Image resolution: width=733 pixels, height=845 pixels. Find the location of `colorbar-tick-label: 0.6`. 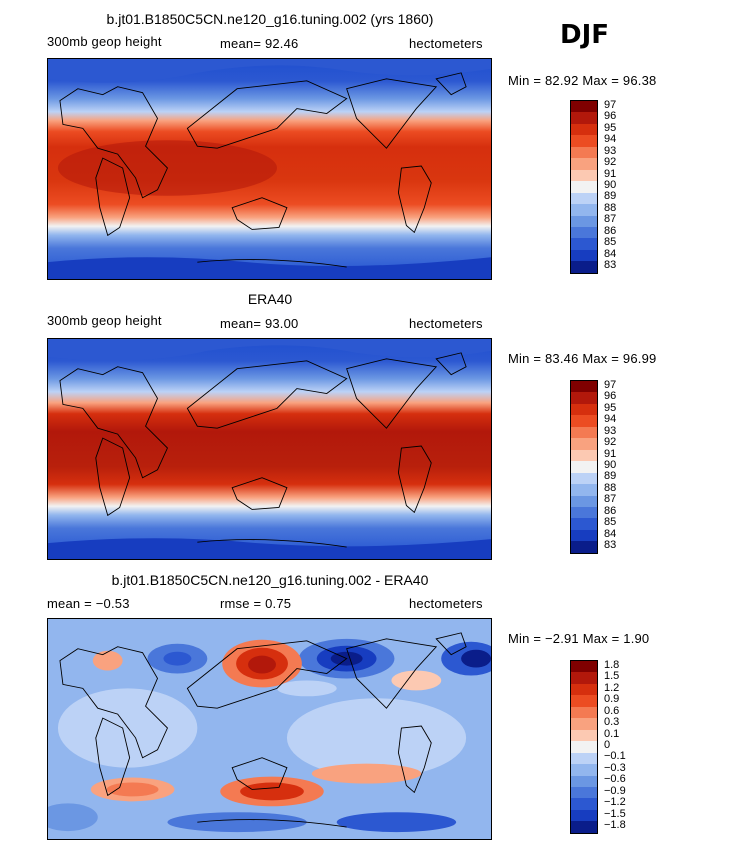

colorbar-tick-label: 0.6 is located at coordinates (612, 710).